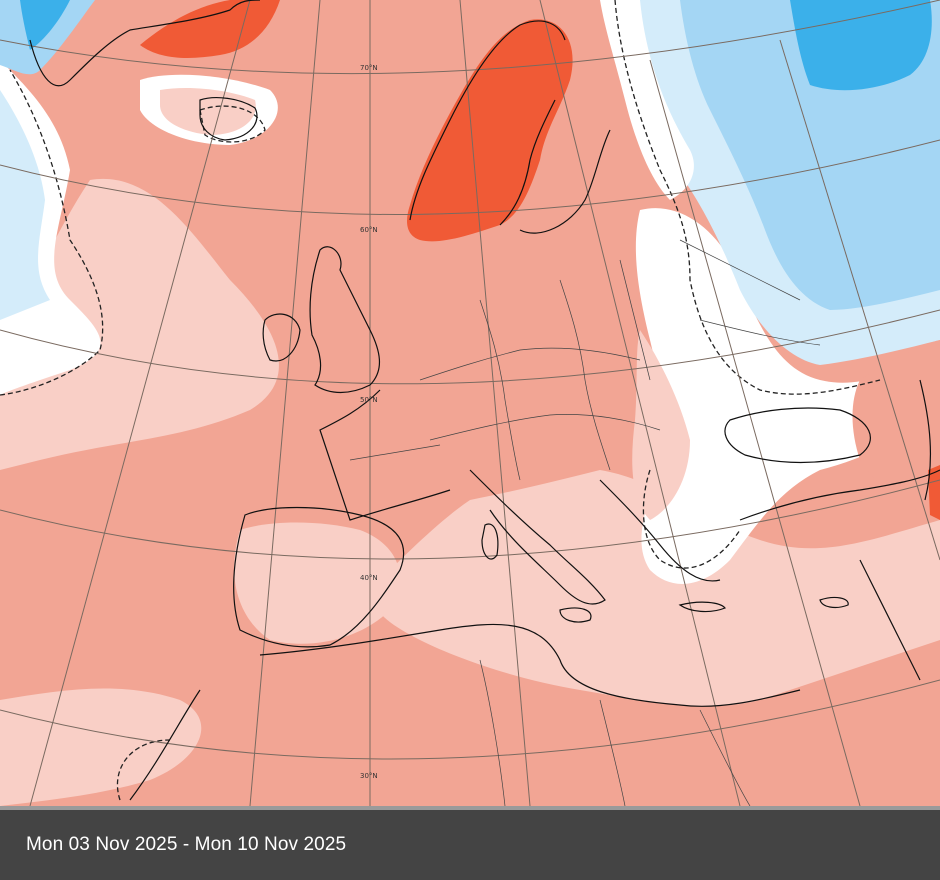 Image resolution: width=940 pixels, height=880 pixels. What do you see at coordinates (925, 440) in the screenshot?
I see `coast-caspian` at bounding box center [925, 440].